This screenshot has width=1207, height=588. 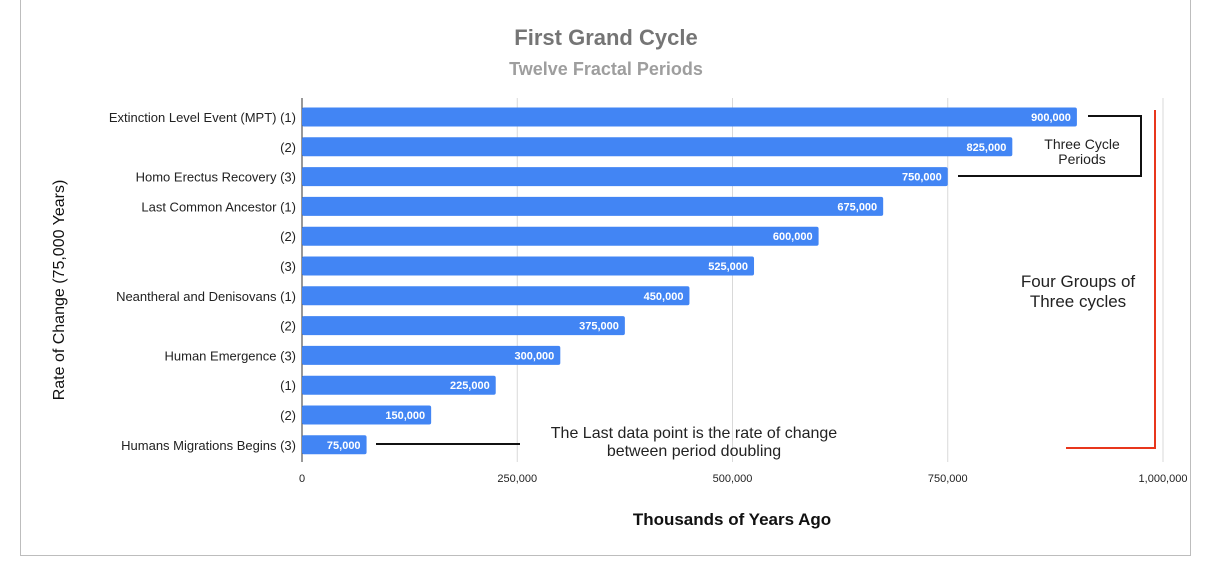 What do you see at coordinates (664, 297) in the screenshot?
I see `bar-value-label: 450,000` at bounding box center [664, 297].